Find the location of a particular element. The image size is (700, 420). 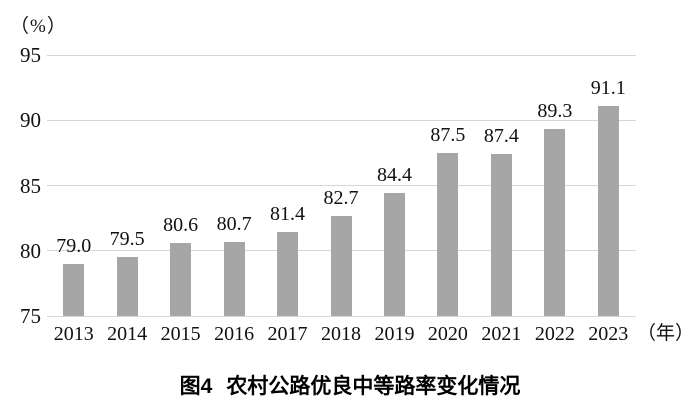

bar-value-label-2013: 79.0 is located at coordinates (74, 245).